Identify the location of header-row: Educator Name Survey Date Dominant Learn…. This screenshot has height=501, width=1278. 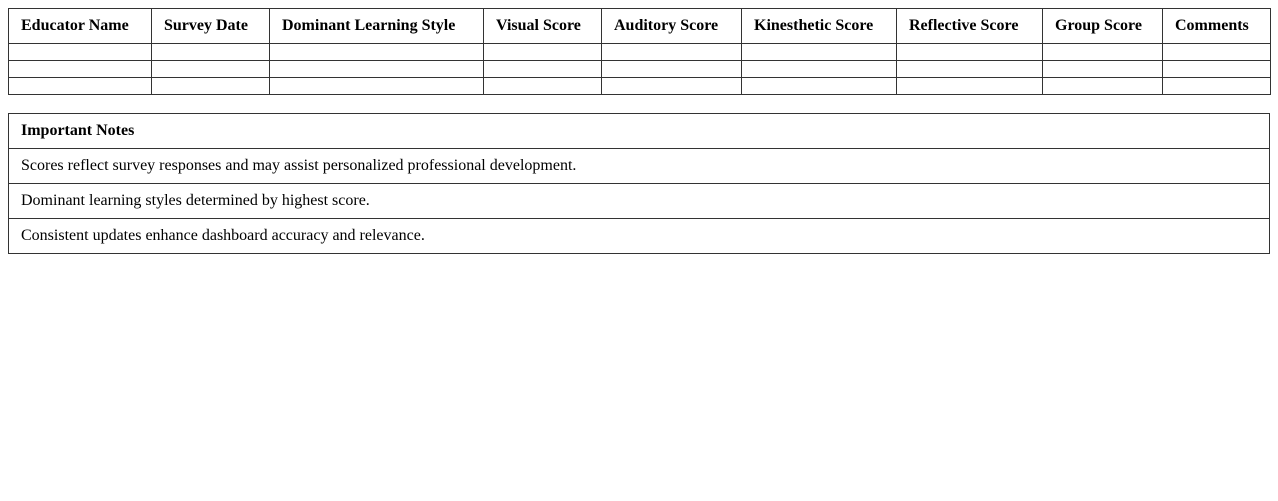
(639, 26).